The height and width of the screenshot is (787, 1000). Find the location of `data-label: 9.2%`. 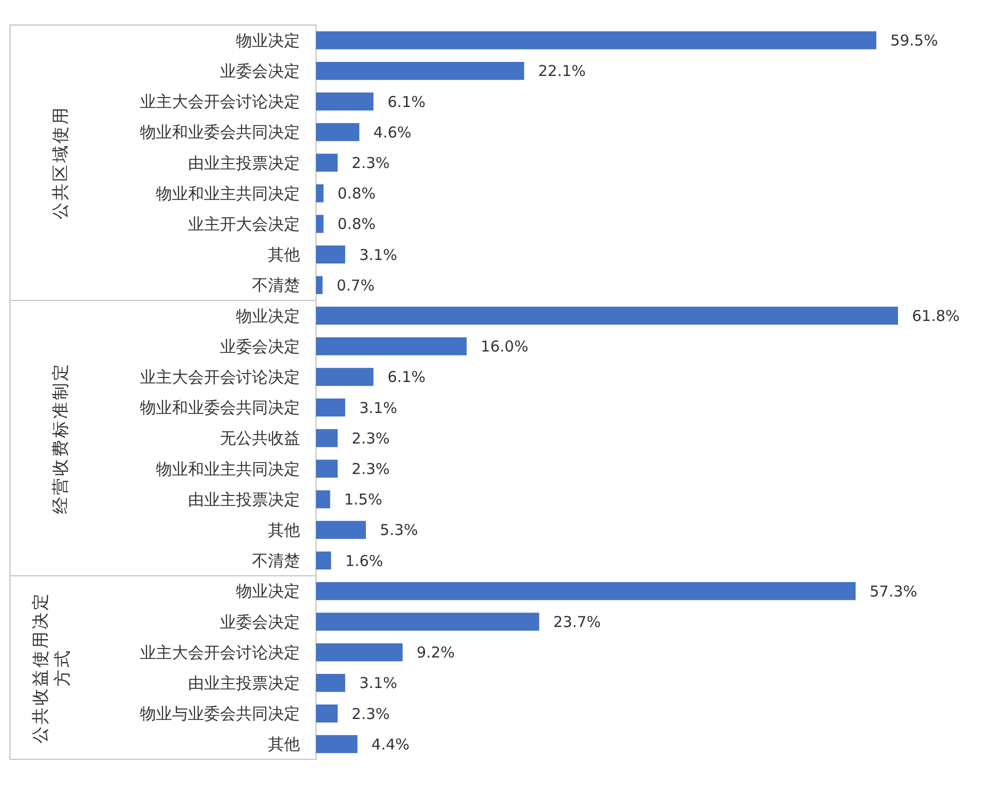

data-label: 9.2% is located at coordinates (435, 653).